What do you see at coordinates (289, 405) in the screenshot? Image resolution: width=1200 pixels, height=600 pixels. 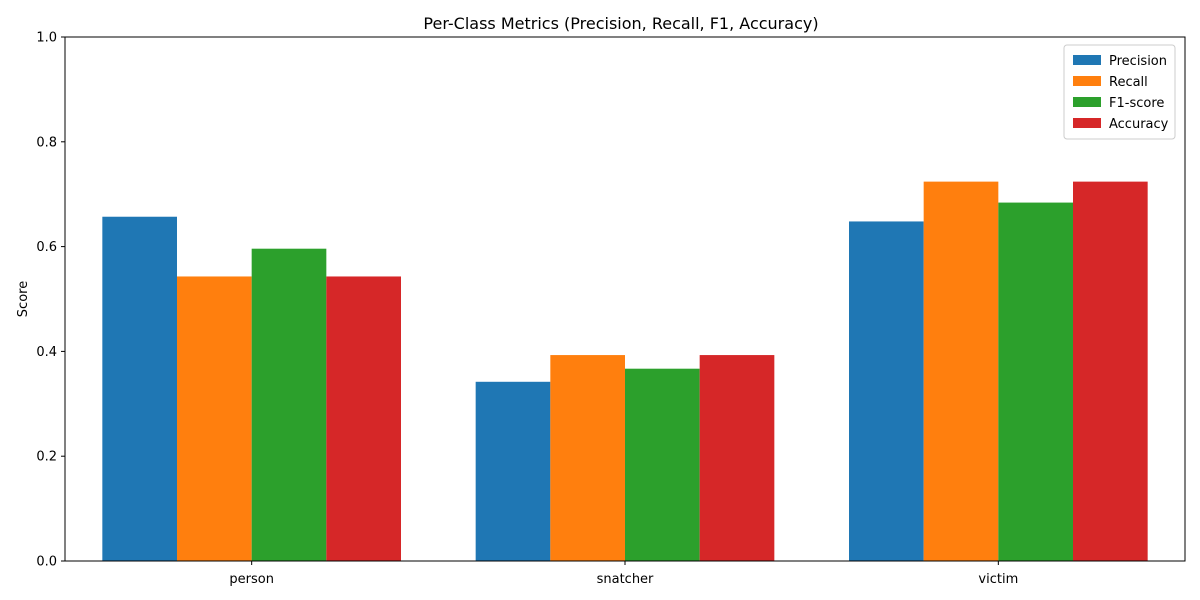 I see `bar-f1-score-person` at bounding box center [289, 405].